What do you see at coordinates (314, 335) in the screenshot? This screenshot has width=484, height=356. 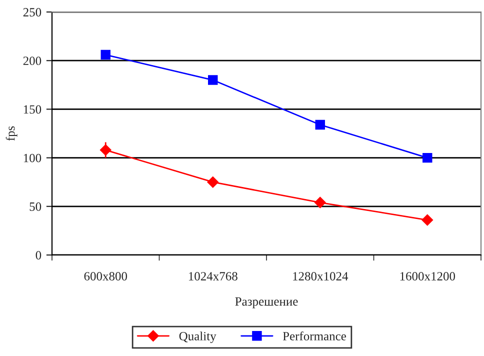 I see `legend-label: Performance` at bounding box center [314, 335].